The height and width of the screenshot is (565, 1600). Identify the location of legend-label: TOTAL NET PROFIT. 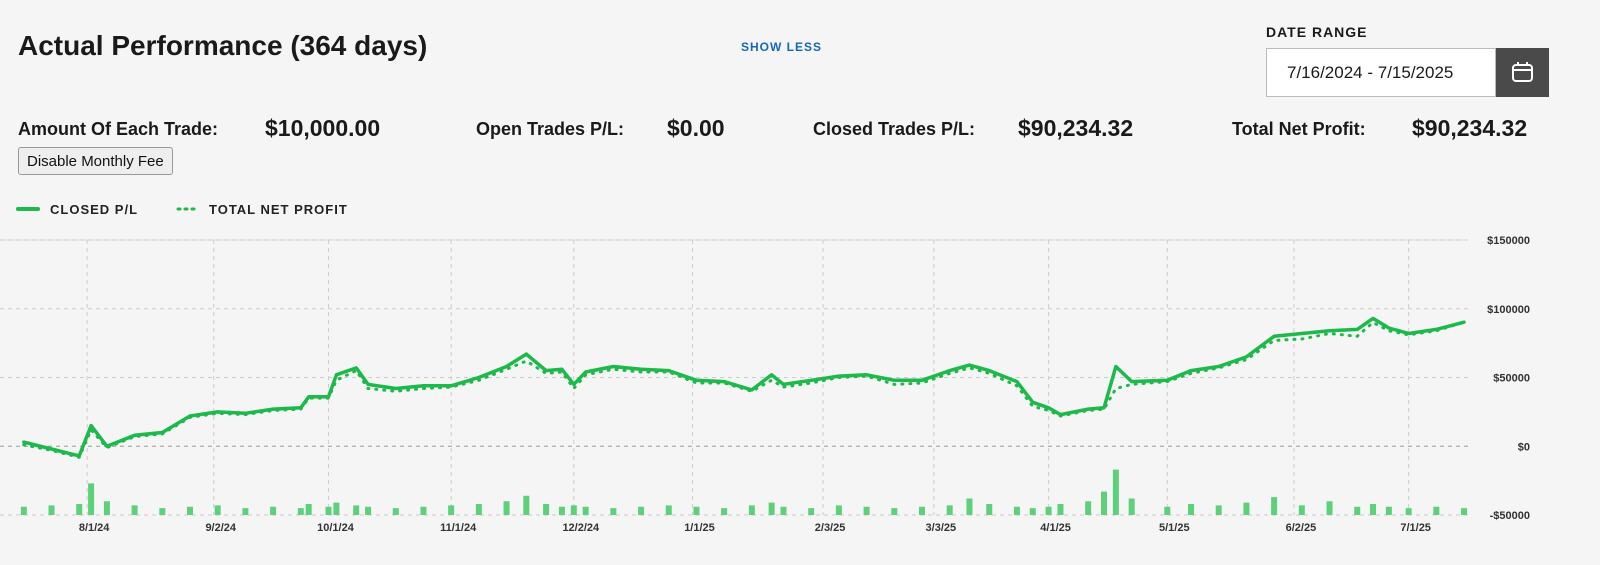
(278, 209).